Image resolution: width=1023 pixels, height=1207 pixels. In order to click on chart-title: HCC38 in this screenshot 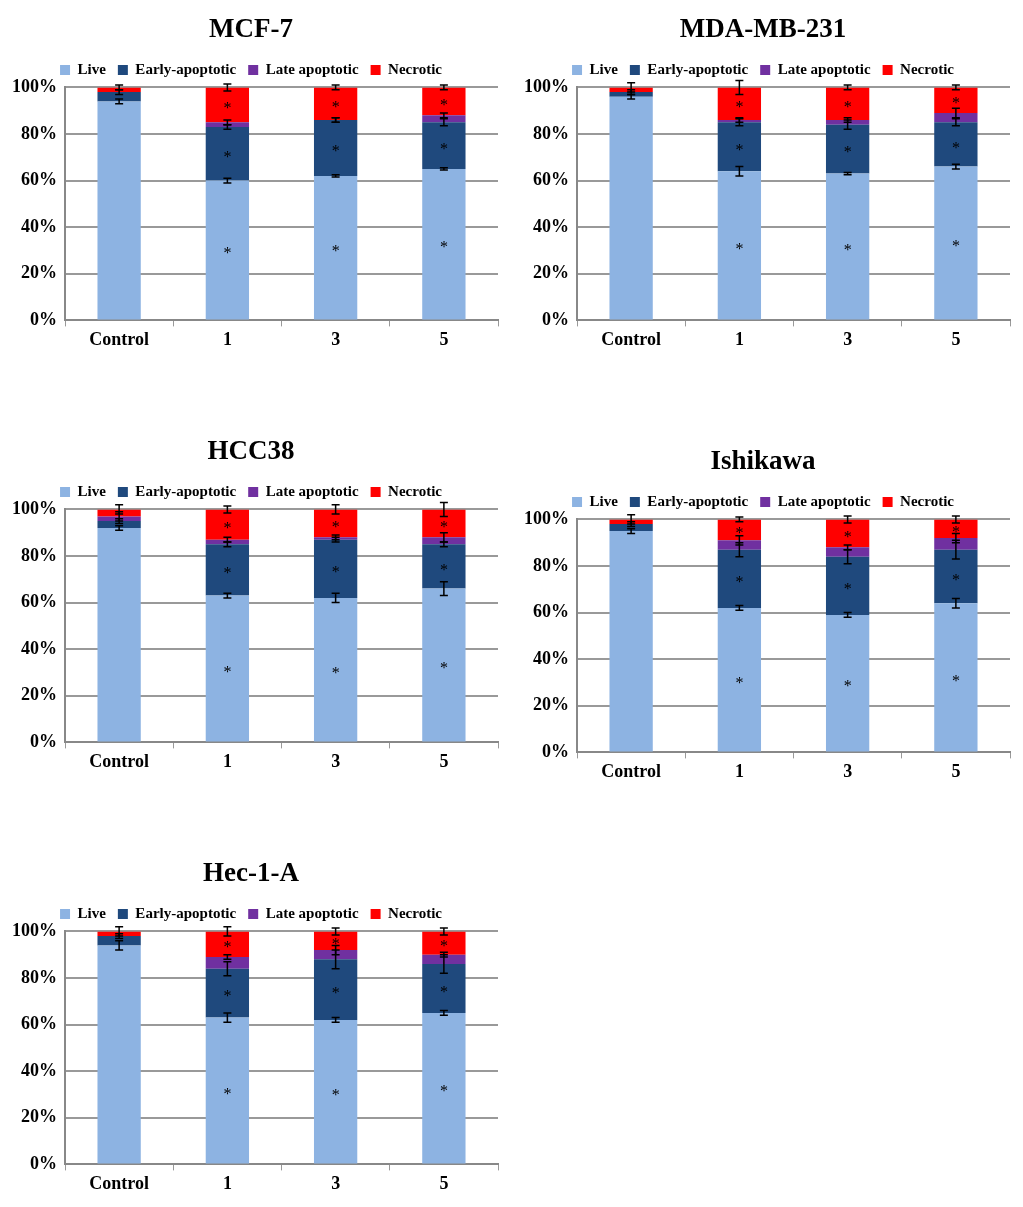, I will do `click(251, 450)`.